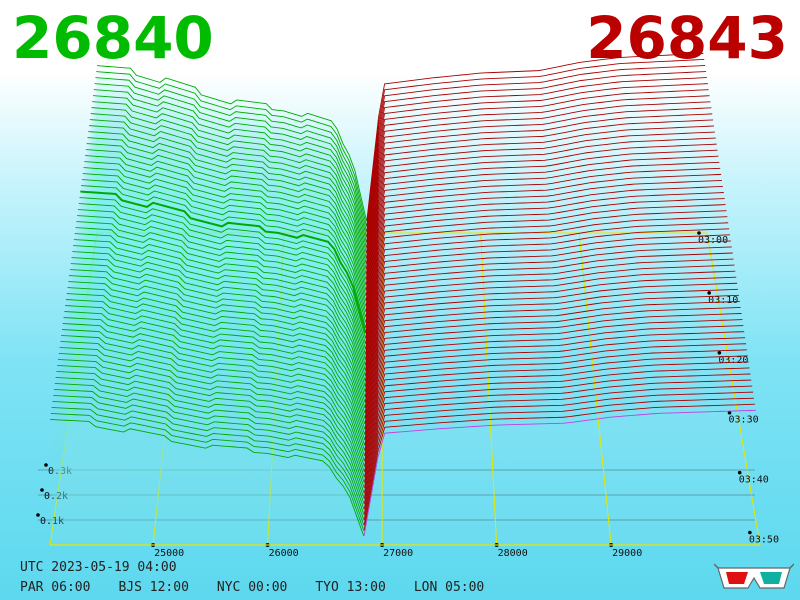 The image size is (800, 600). Describe the element at coordinates (449, 587) in the screenshot. I see `timezone-london: LON 05:00` at that location.